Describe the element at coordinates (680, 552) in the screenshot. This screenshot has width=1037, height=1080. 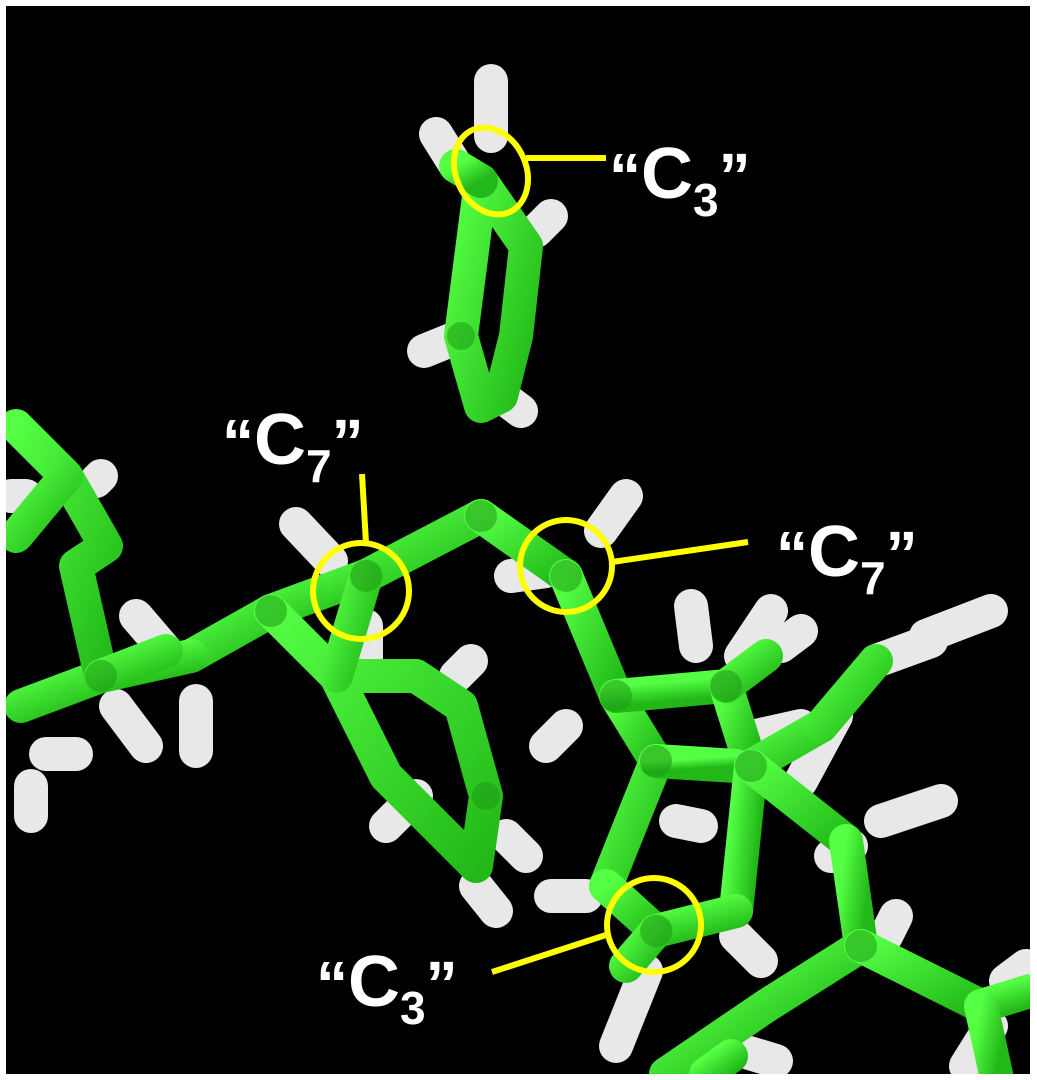
I see `leader-line-c7-right` at that location.